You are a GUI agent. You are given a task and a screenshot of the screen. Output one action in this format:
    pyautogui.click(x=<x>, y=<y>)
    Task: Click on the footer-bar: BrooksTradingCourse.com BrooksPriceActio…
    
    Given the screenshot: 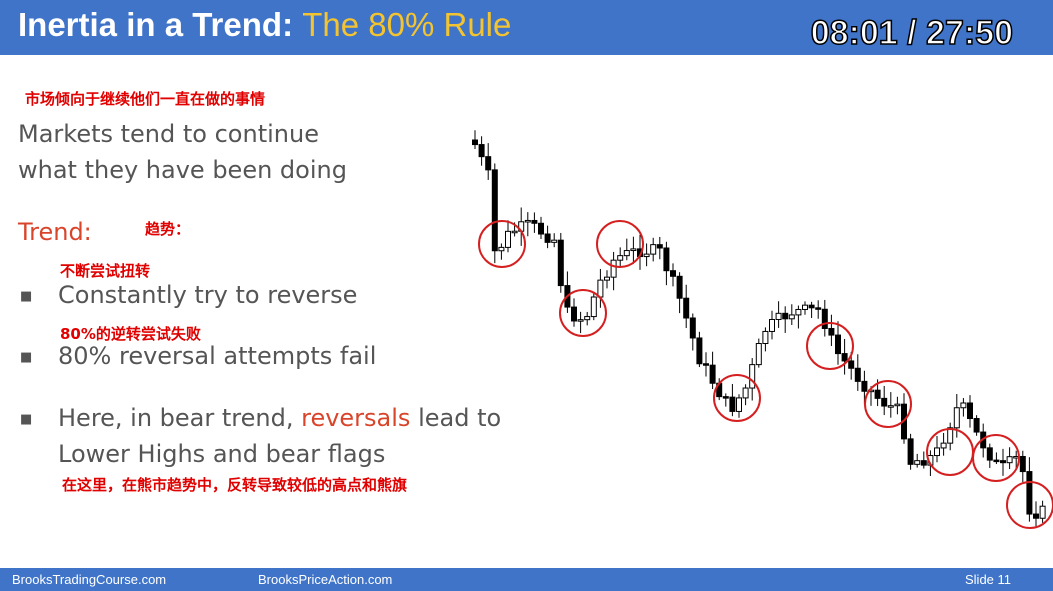 What is the action you would take?
    pyautogui.click(x=526, y=579)
    